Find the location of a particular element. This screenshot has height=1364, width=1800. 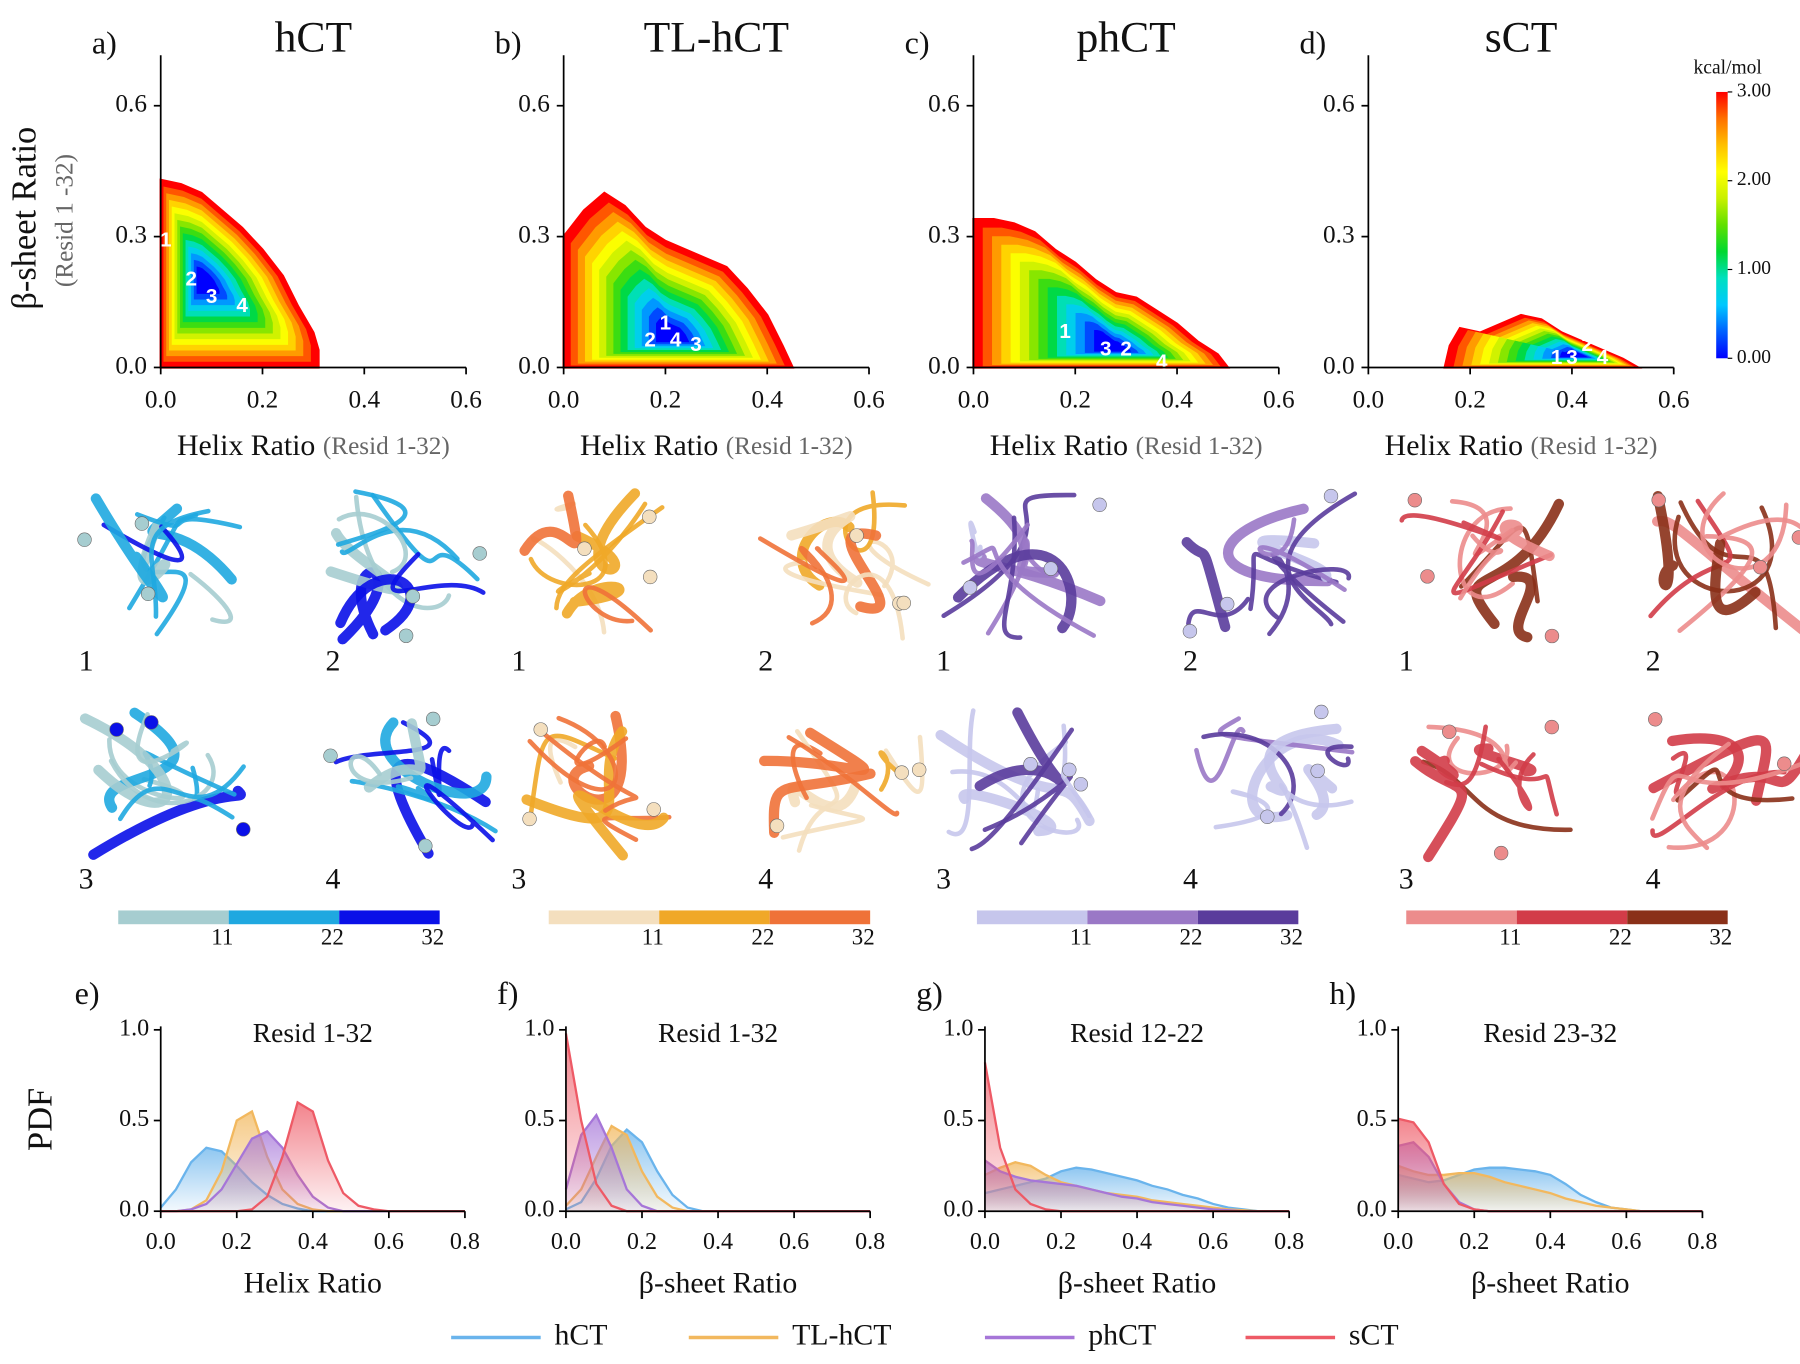

y-tick-label: 0.3 is located at coordinates (944, 234).